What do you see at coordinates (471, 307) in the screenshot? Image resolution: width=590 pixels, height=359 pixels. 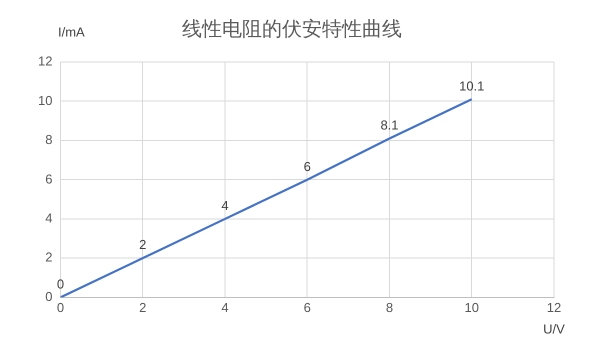 I see `x-tick-label: 10` at bounding box center [471, 307].